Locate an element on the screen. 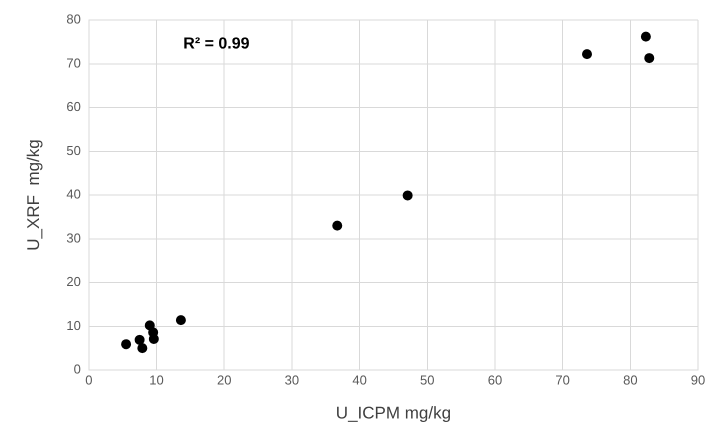 The height and width of the screenshot is (448, 724). y-tick-label: 30 is located at coordinates (73, 238).